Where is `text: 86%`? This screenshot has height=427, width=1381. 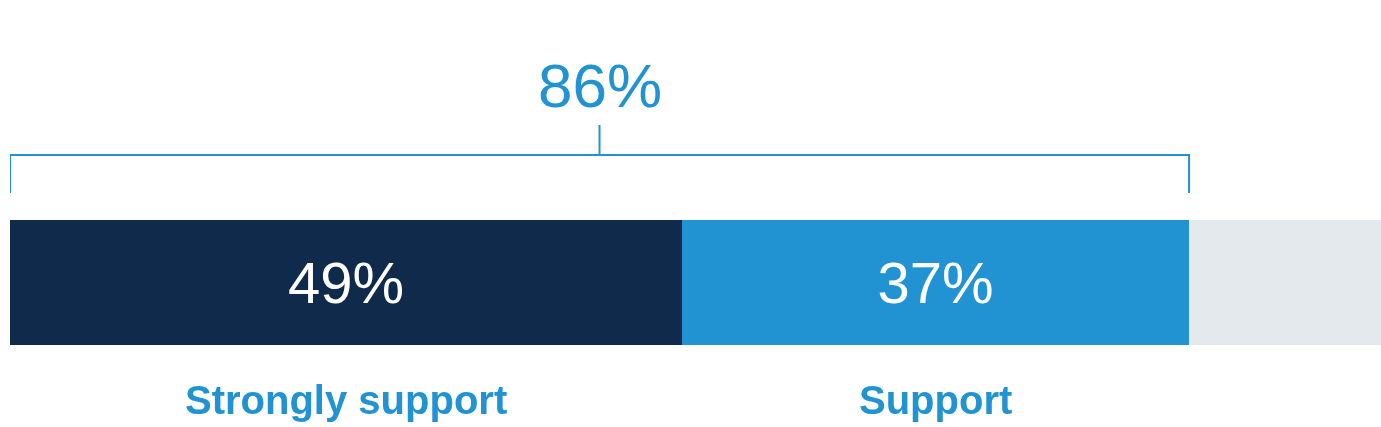
text: 86% is located at coordinates (600, 85).